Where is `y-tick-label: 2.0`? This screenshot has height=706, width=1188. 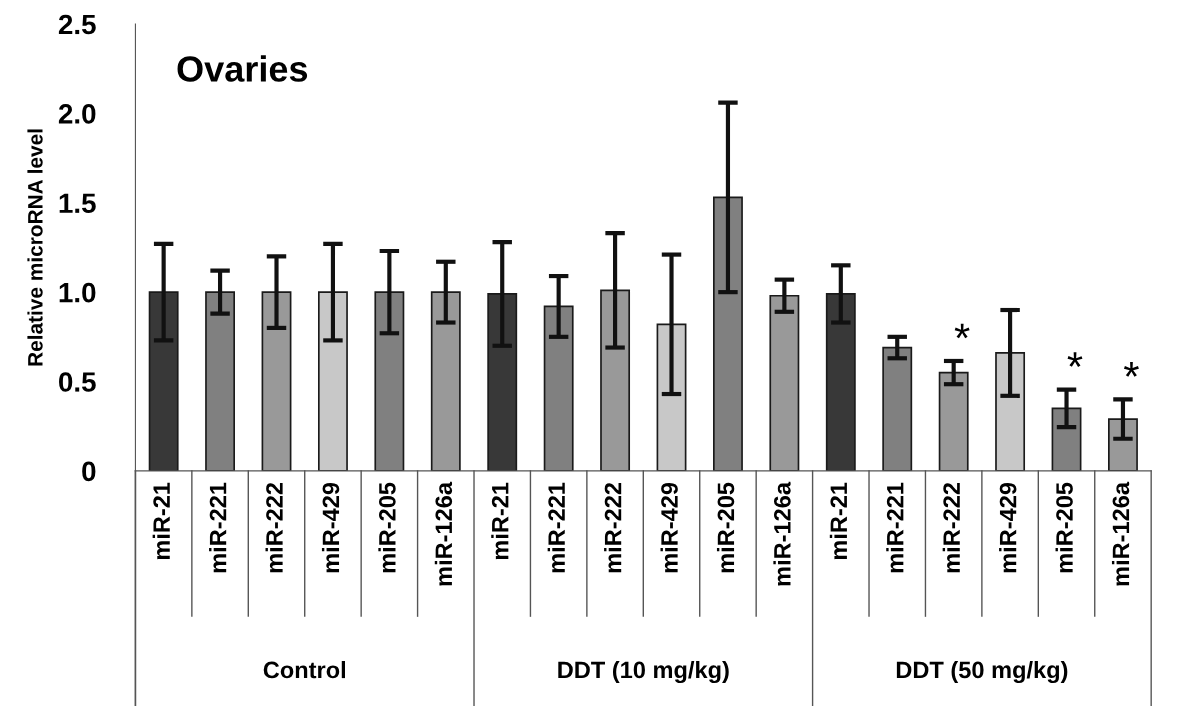 y-tick-label: 2.0 is located at coordinates (77, 114).